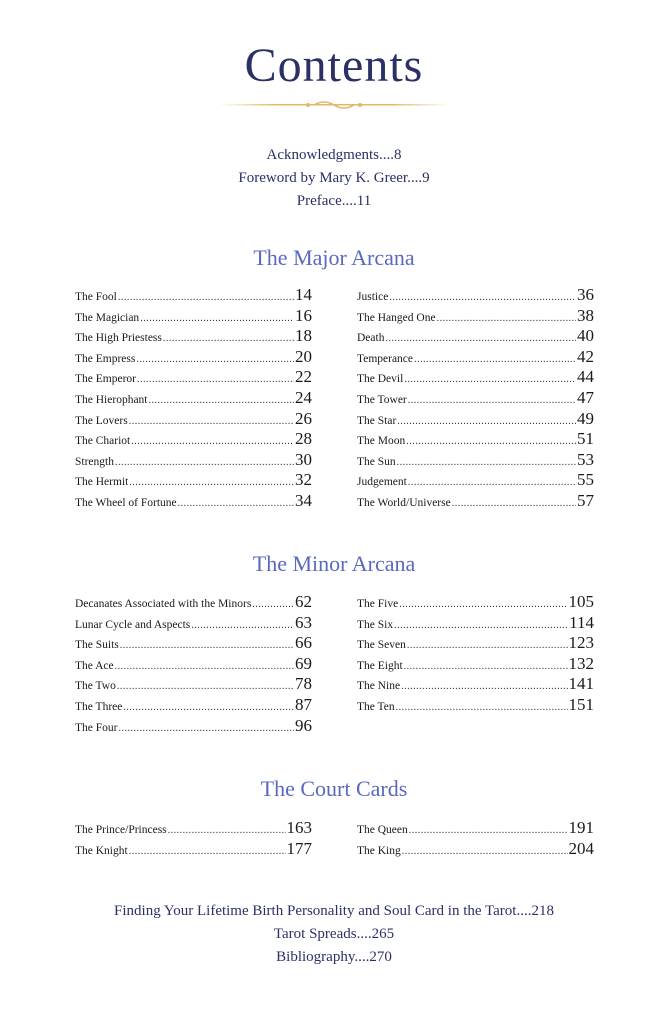 The height and width of the screenshot is (1024, 668). What do you see at coordinates (334, 957) in the screenshot?
I see `toc-bibliography: Bibliography....270` at bounding box center [334, 957].